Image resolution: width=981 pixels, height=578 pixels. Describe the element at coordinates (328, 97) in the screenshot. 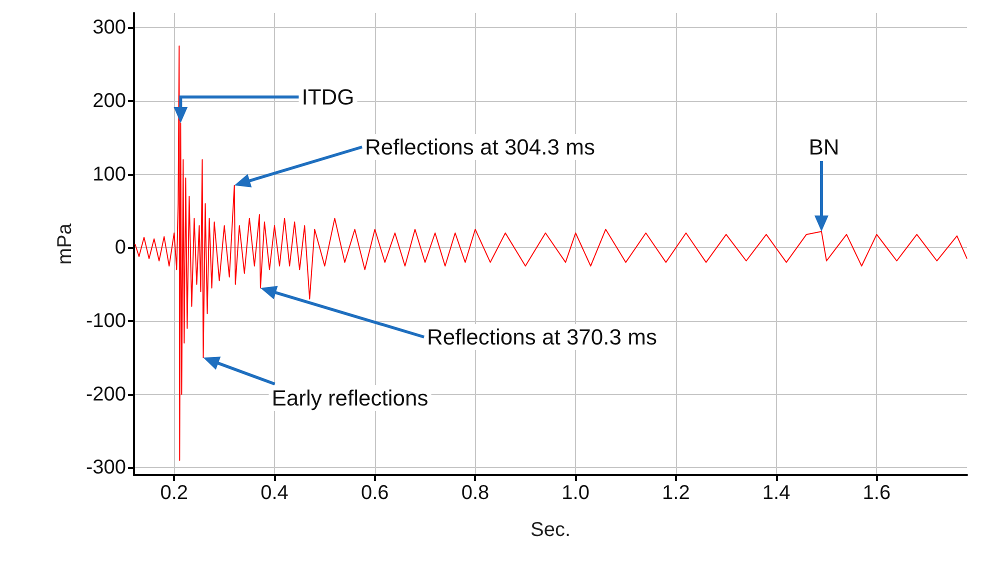

I see `annotation: ITDG` at that location.